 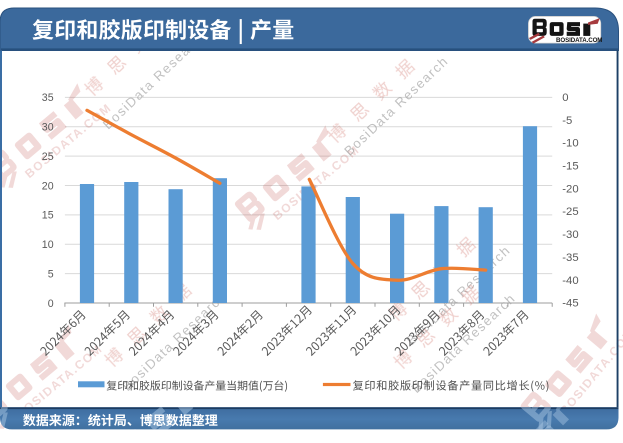 What do you see at coordinates (48, 216) in the screenshot?
I see `svg-text: 15` at bounding box center [48, 216].